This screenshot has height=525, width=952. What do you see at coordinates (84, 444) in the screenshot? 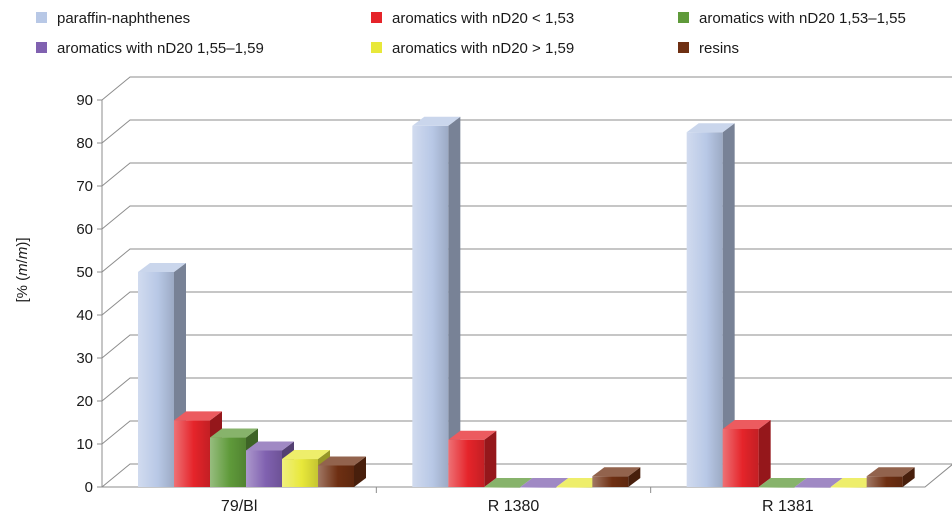
I see `y-tick-label: 10` at bounding box center [84, 444].